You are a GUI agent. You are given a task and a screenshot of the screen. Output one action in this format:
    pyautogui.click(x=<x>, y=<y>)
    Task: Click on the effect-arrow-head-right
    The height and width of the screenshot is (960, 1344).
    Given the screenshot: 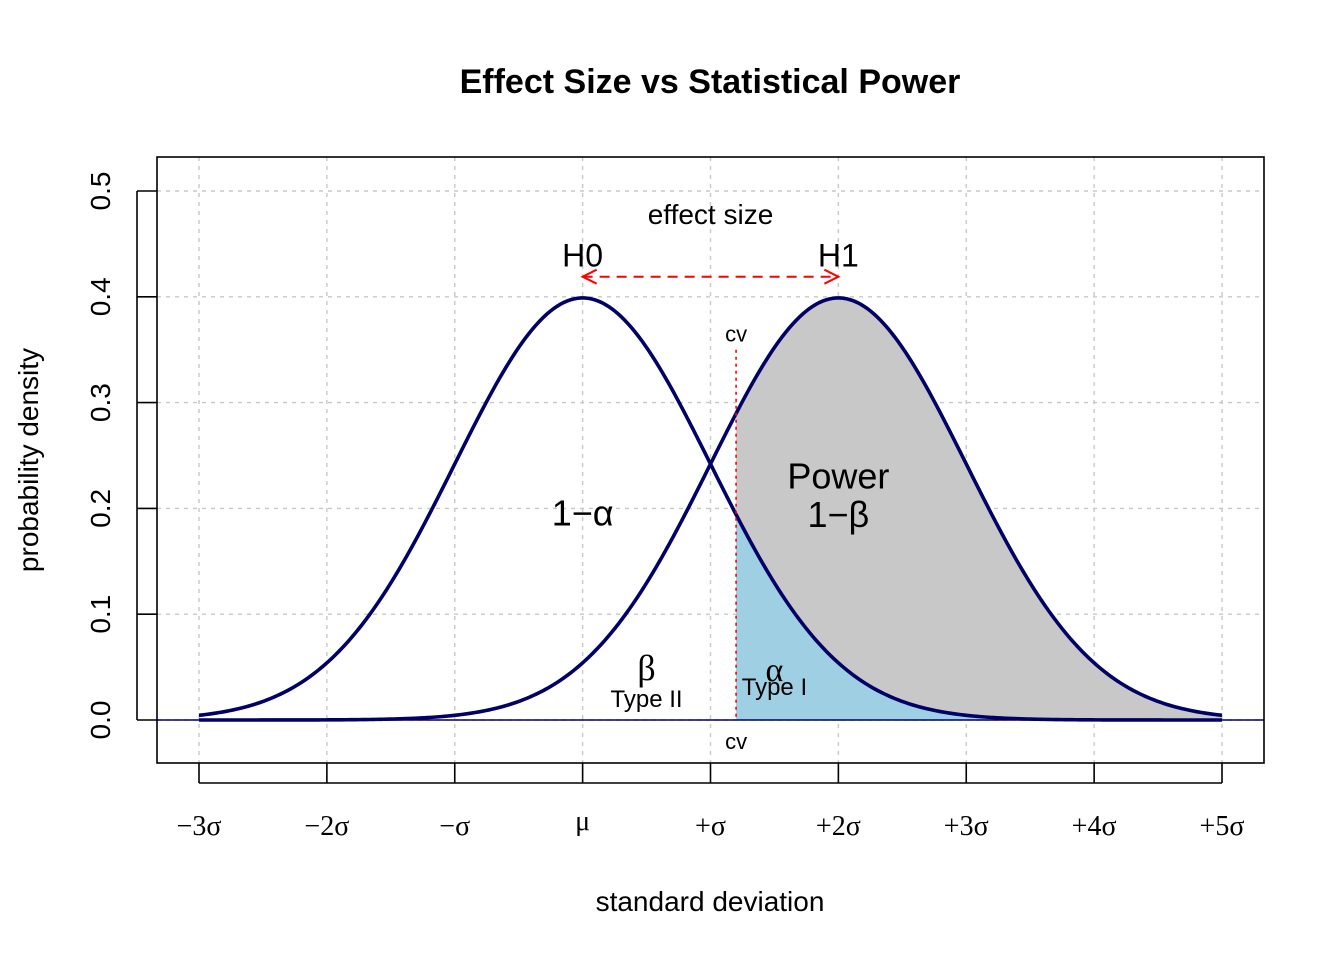 What is the action you would take?
    pyautogui.click(x=832, y=276)
    